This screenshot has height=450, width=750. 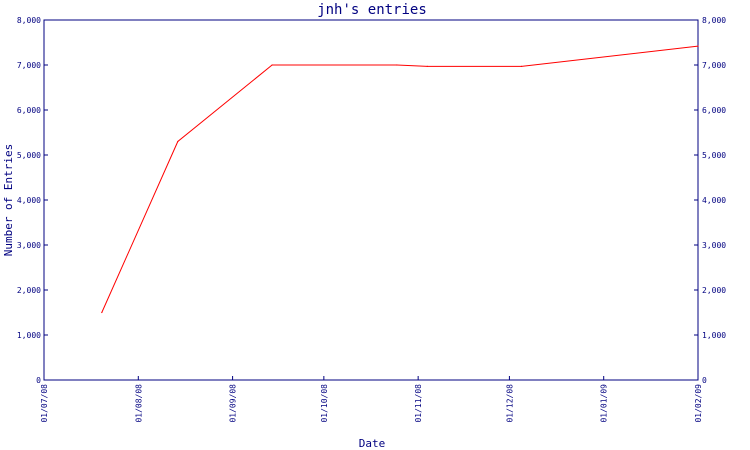 I want to click on y-tick-label-right: 1,000, so click(x=714, y=335).